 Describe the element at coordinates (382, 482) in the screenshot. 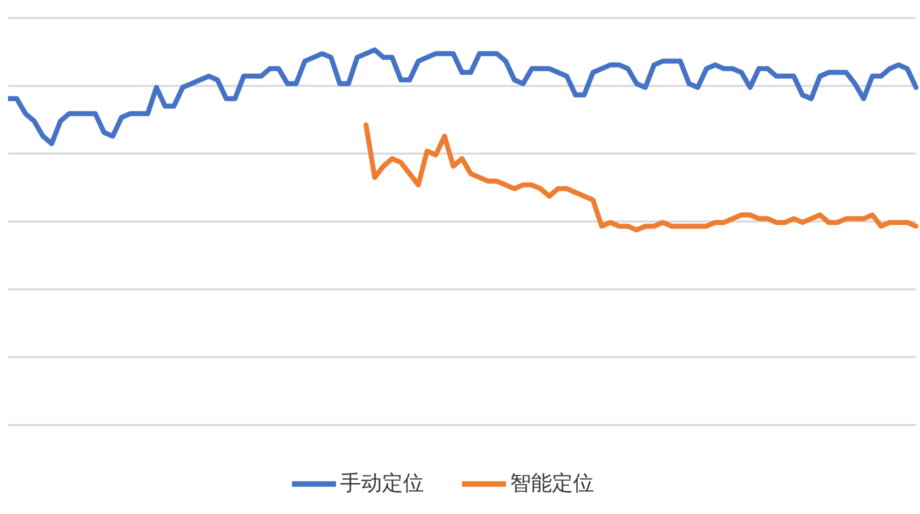

I see `legend-label: 手动定位` at that location.